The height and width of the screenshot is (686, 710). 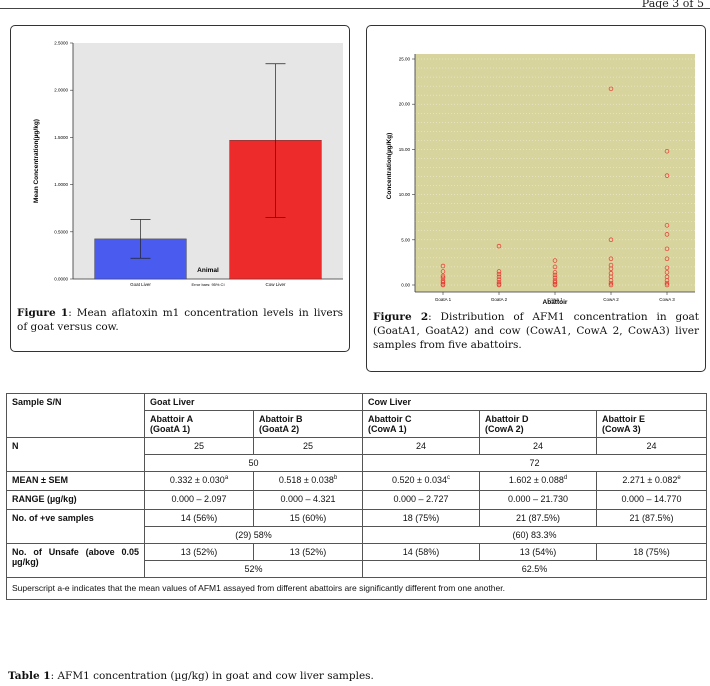 I want to click on table-row-n: N 25 25 24 24 24, so click(x=357, y=454).